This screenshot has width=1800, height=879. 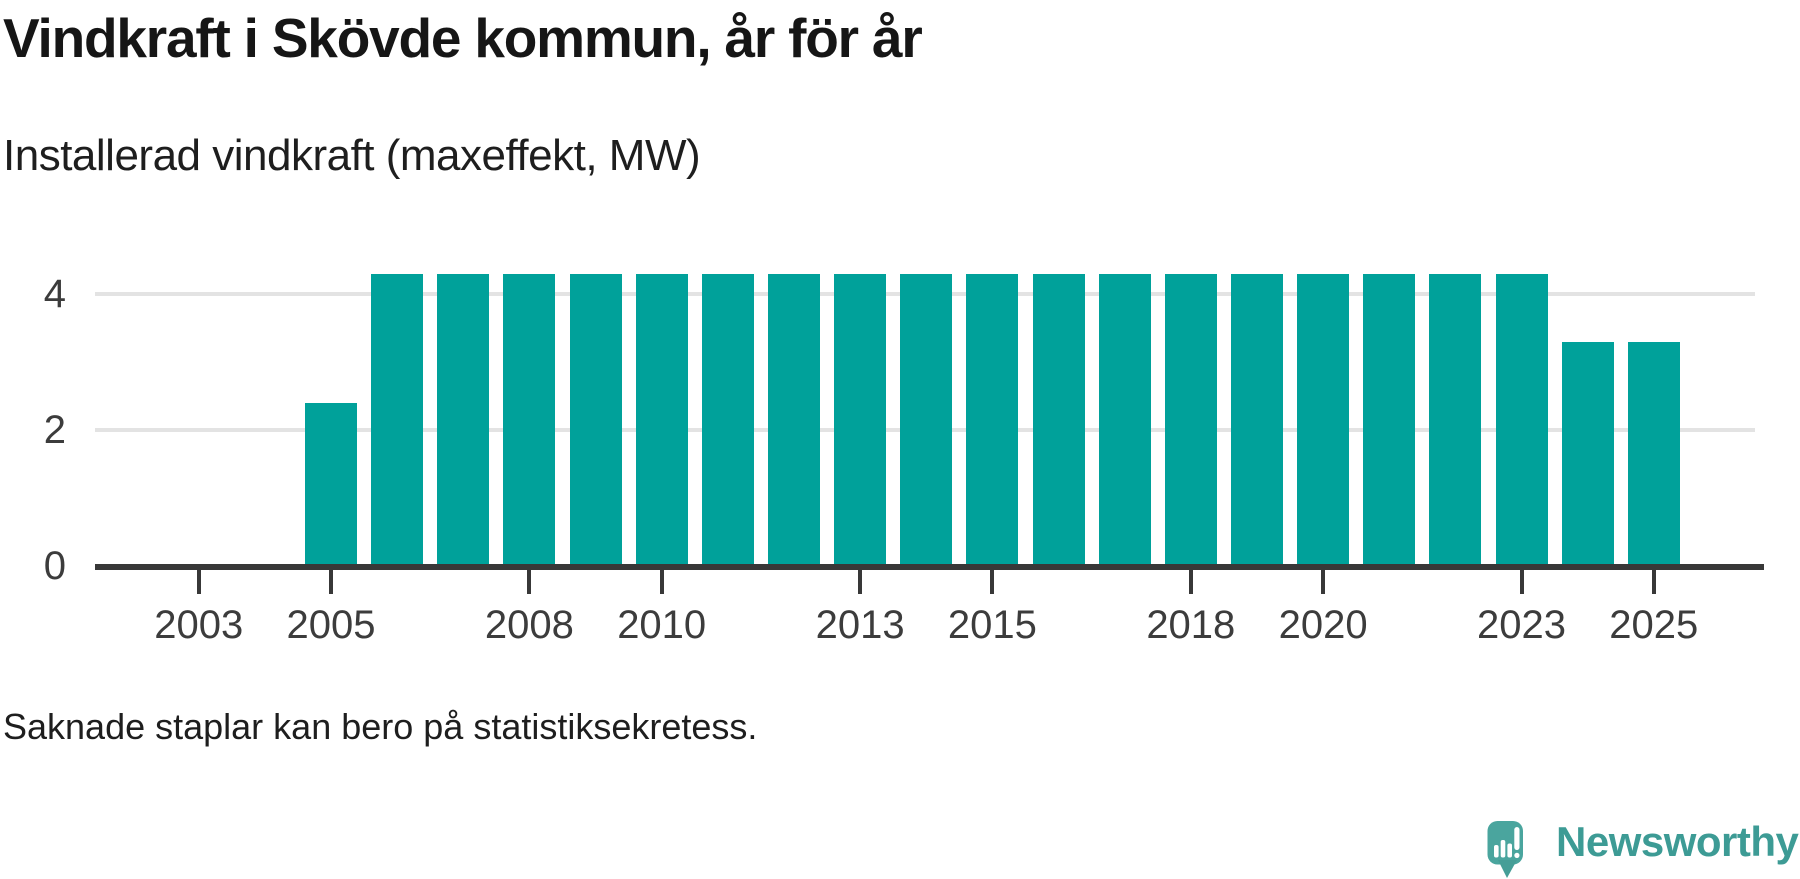 I want to click on x-axis-tick-2025, so click(x=1653, y=582).